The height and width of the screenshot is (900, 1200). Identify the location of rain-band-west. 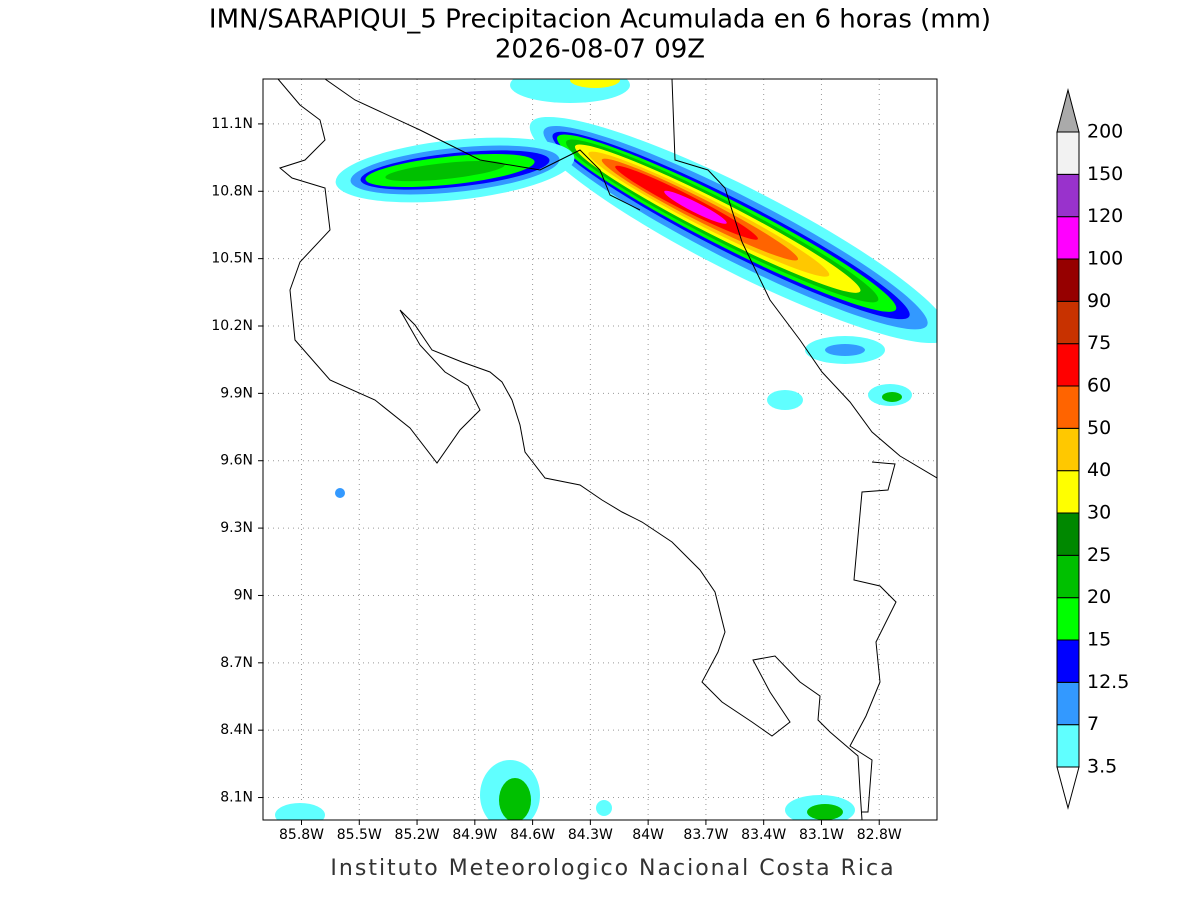
(455, 170).